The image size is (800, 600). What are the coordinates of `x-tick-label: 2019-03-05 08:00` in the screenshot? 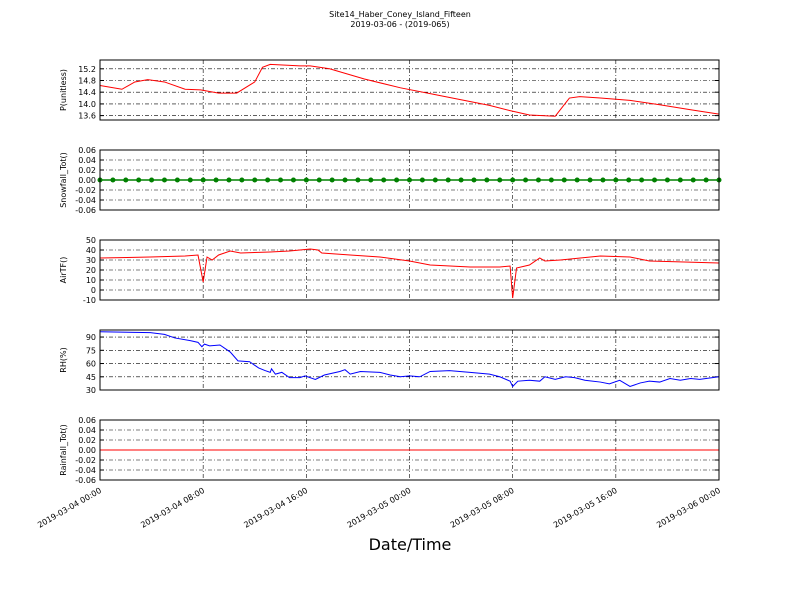 It's located at (482, 508).